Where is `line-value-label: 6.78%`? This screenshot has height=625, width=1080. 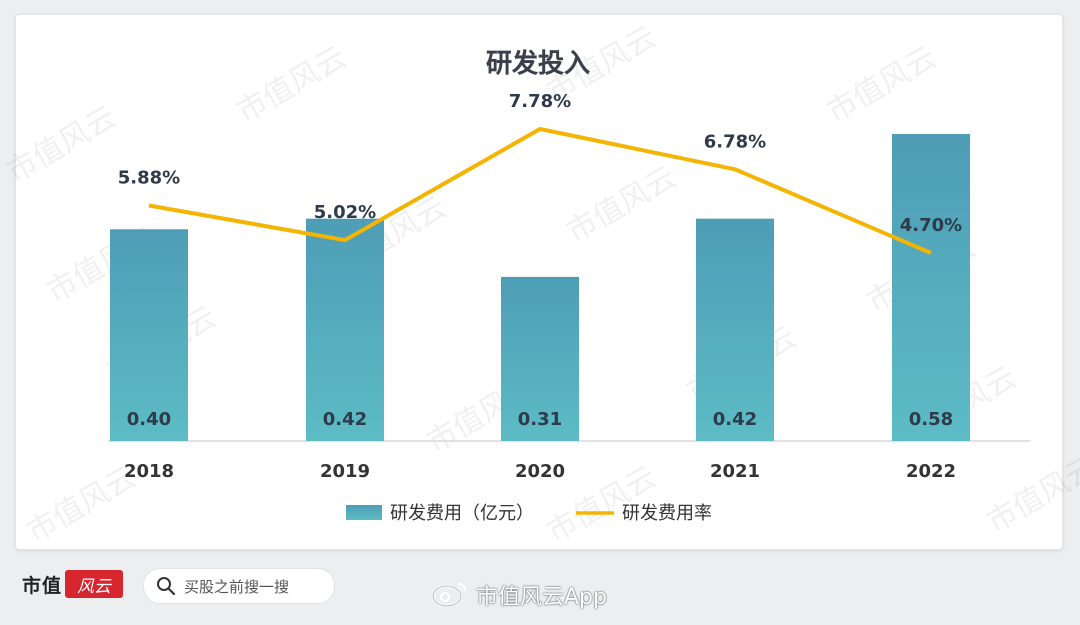 line-value-label: 6.78% is located at coordinates (735, 141).